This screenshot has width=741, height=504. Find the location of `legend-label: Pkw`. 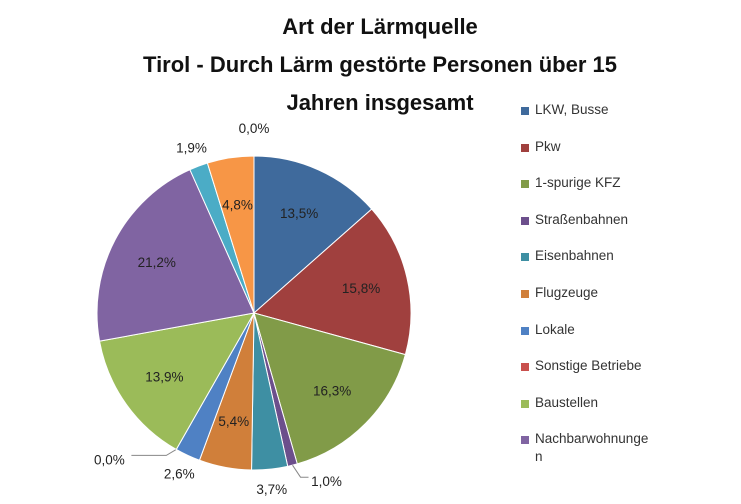

legend-label: Pkw is located at coordinates (548, 146).